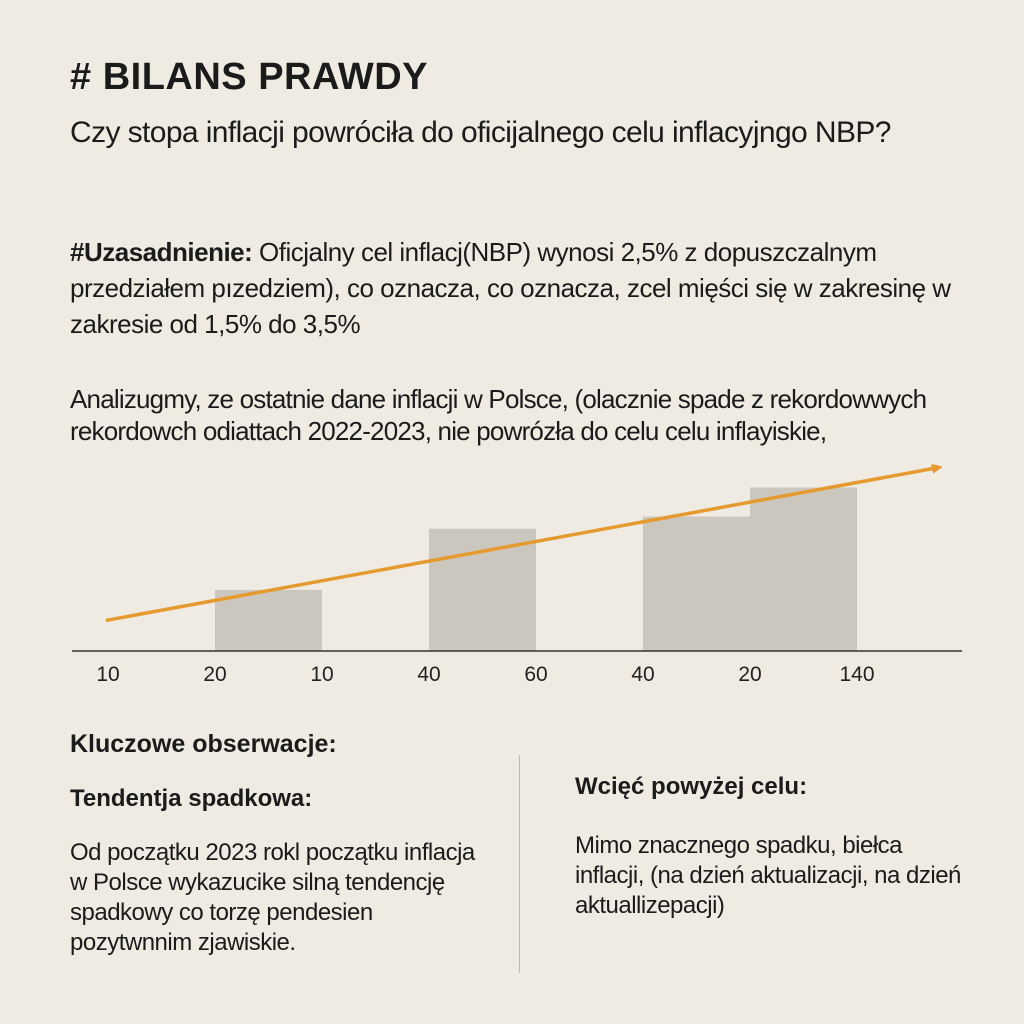 Image resolution: width=1024 pixels, height=1024 pixels. Describe the element at coordinates (691, 786) in the screenshot. I see `observation-right-heading: Wcięć powyżej celu:` at that location.